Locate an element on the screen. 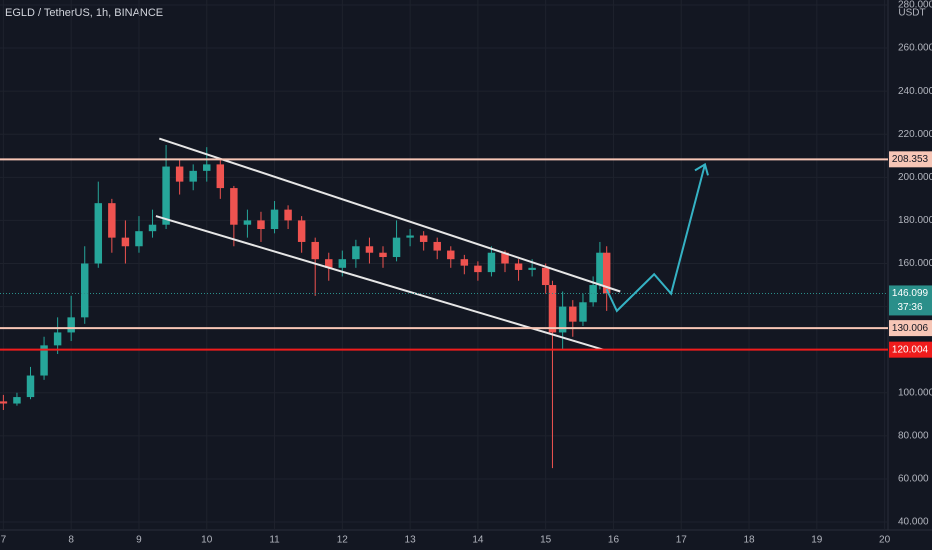 The image size is (932, 550). y-tick-label: 100.000 is located at coordinates (915, 392).